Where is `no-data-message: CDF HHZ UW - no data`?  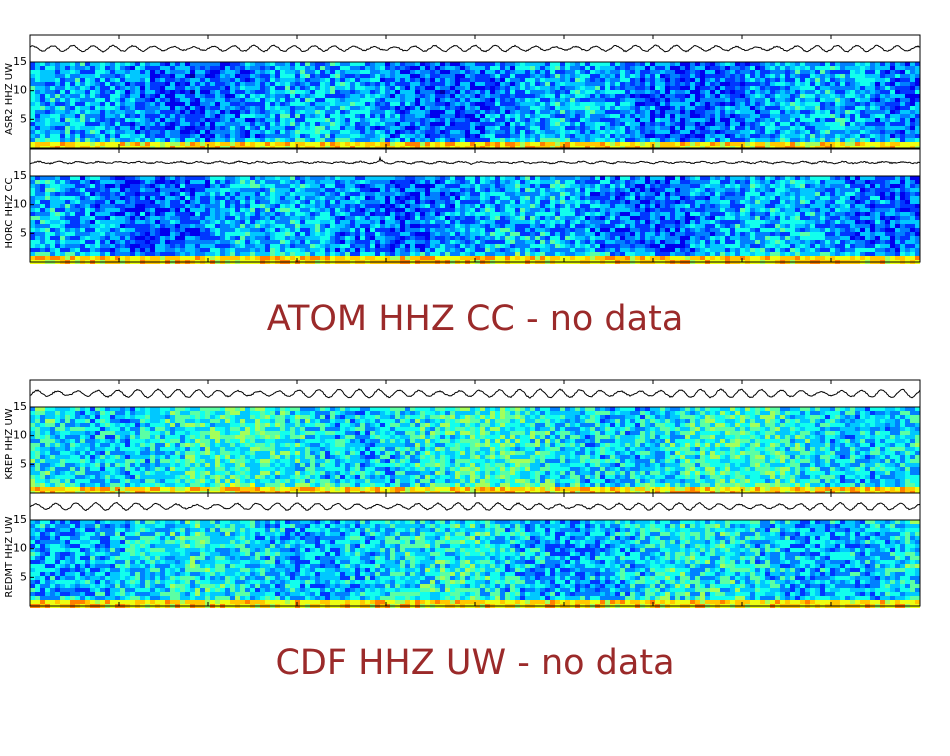 no-data-message: CDF HHZ UW - no data is located at coordinates (474, 663).